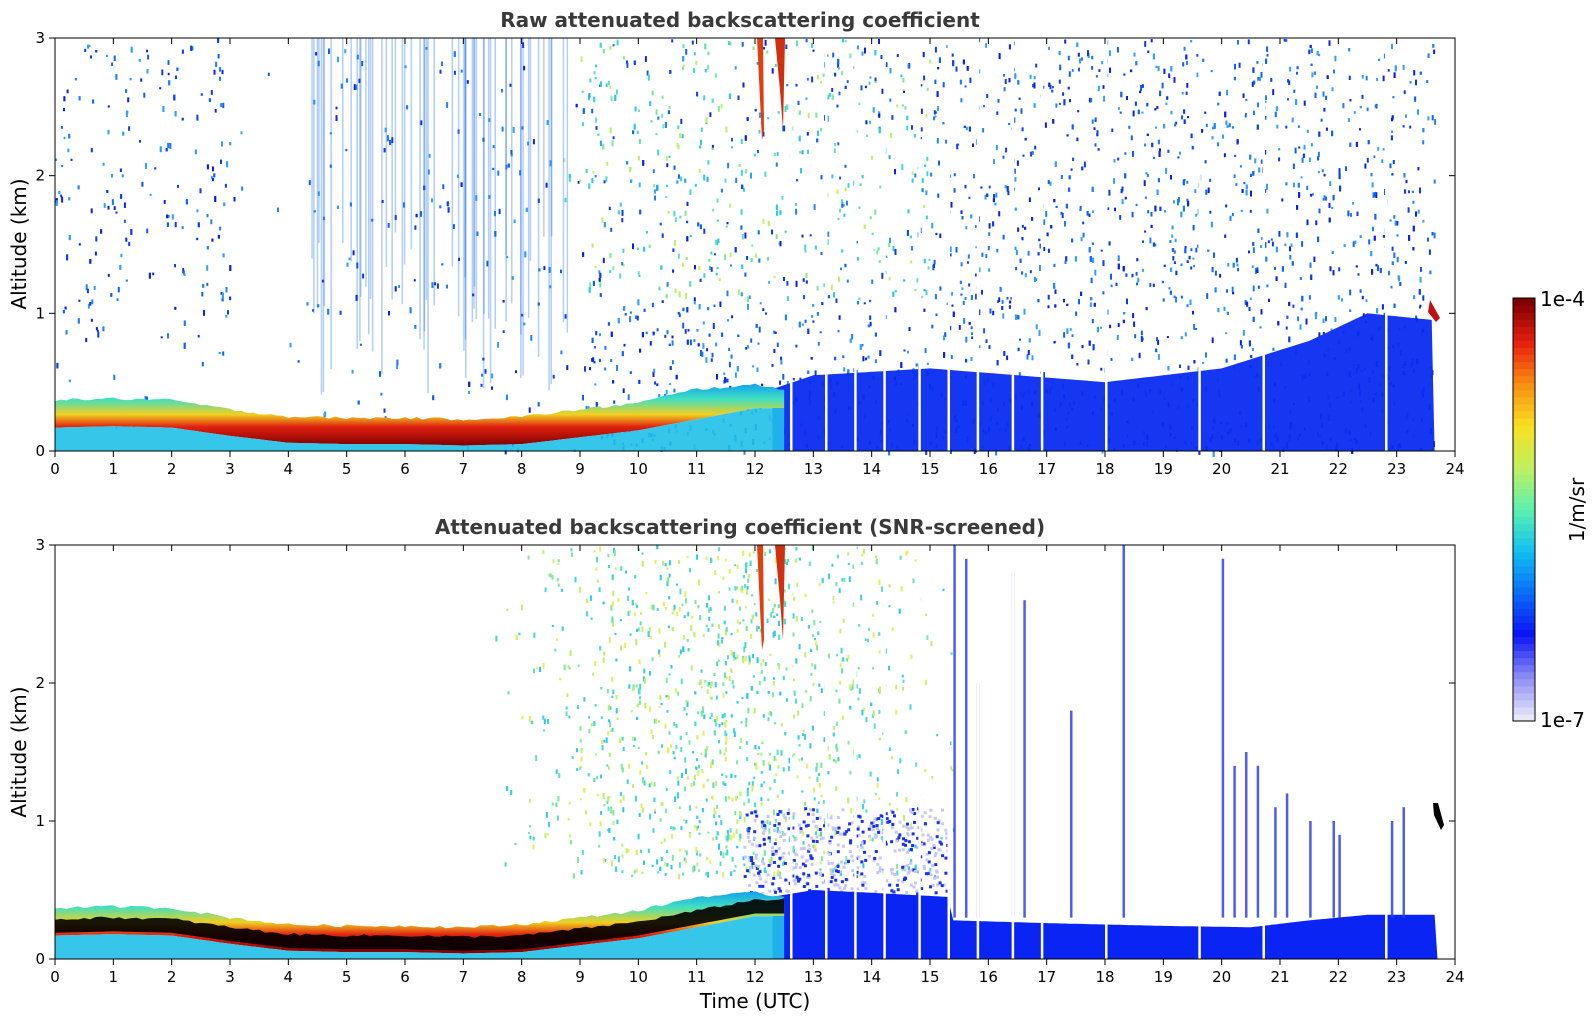 This screenshot has width=1595, height=1020. I want to click on data-gap-line, so click(1013, 244).